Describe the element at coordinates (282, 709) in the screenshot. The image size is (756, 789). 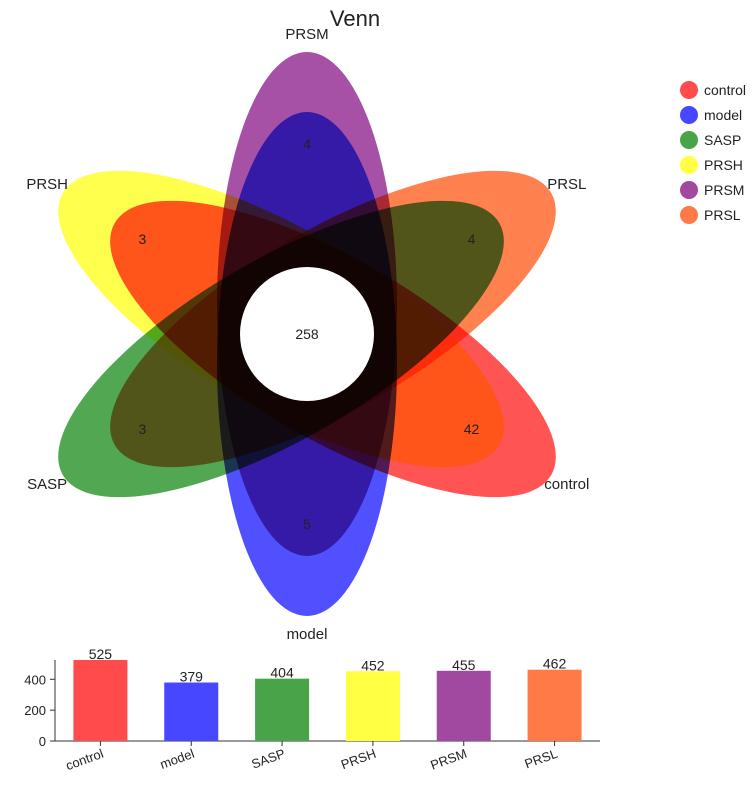
I see `bar-sasp` at that location.